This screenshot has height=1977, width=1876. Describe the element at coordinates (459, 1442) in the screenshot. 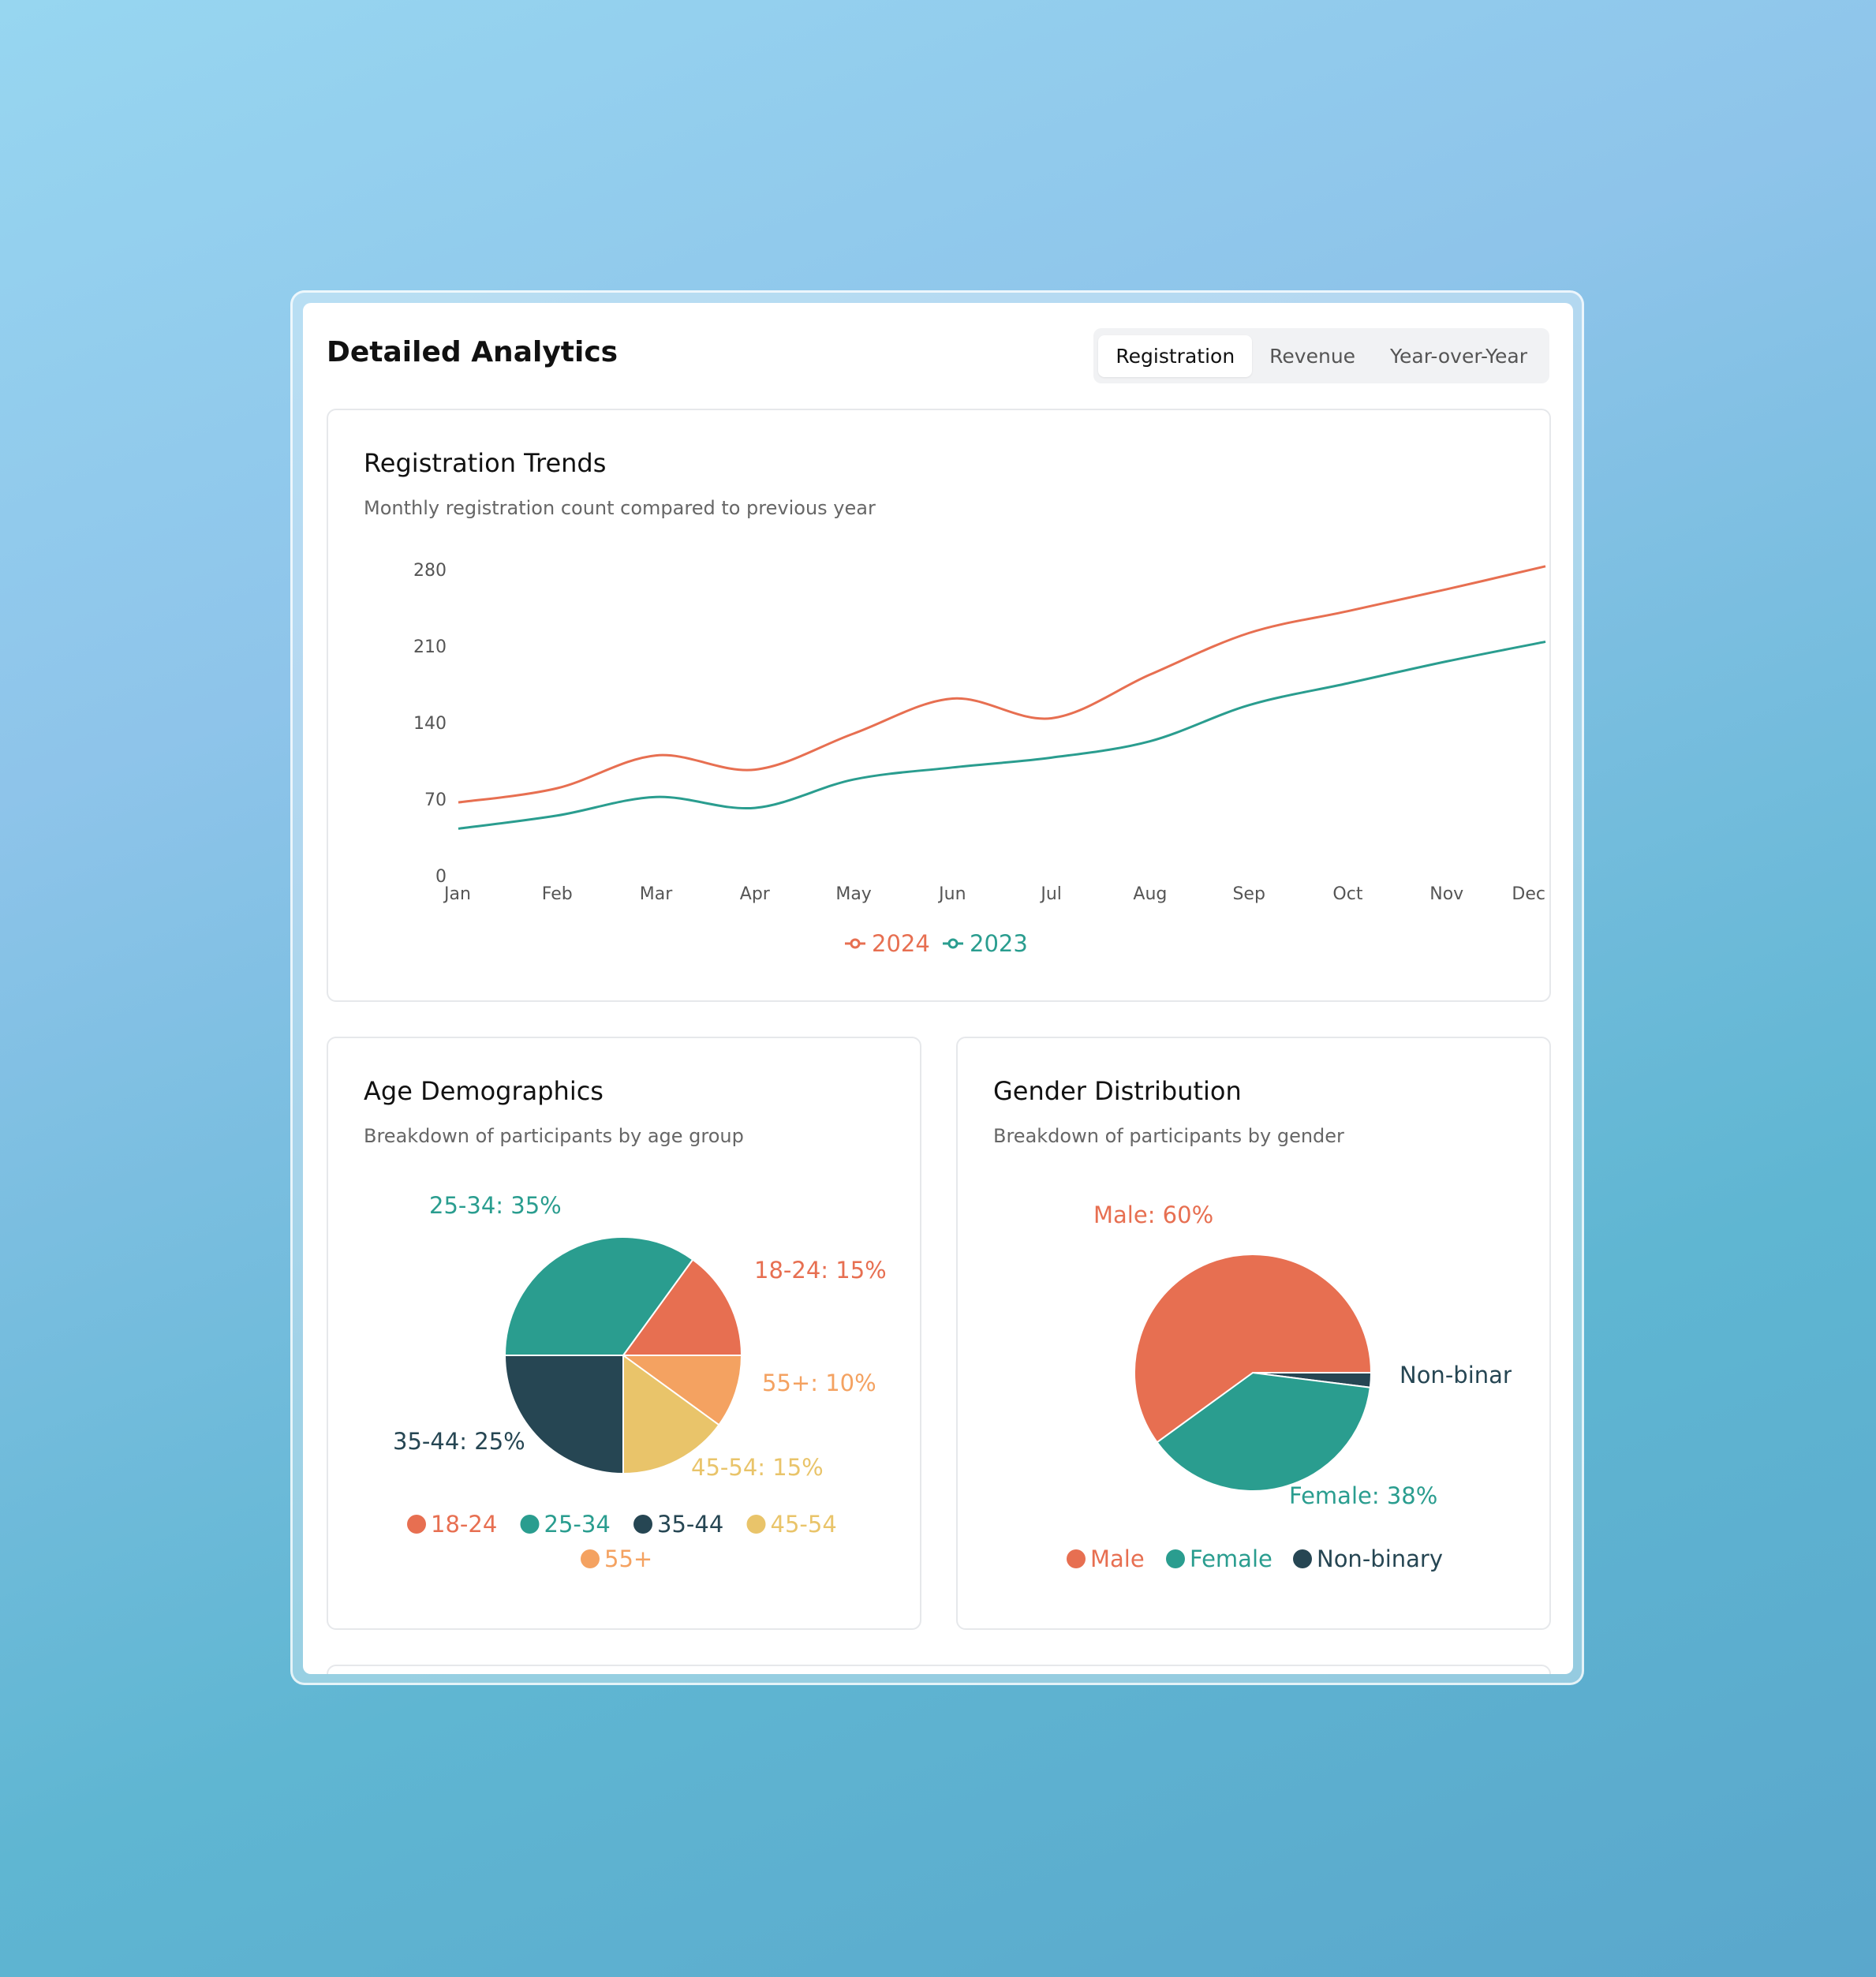

I see `pie-label-35-44: 35-44: 25%` at that location.